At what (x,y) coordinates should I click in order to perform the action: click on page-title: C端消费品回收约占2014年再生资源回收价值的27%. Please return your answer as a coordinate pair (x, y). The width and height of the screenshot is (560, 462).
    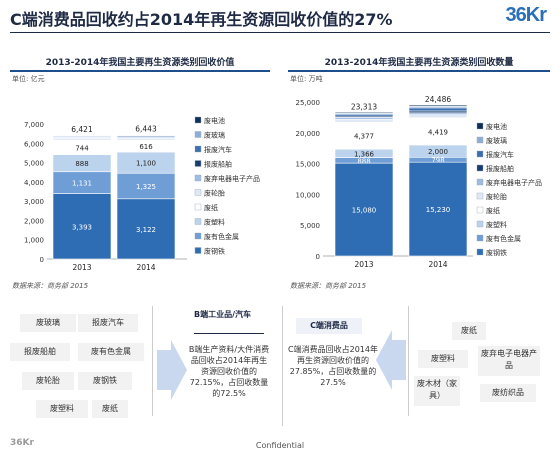
    Looking at the image, I should click on (201, 19).